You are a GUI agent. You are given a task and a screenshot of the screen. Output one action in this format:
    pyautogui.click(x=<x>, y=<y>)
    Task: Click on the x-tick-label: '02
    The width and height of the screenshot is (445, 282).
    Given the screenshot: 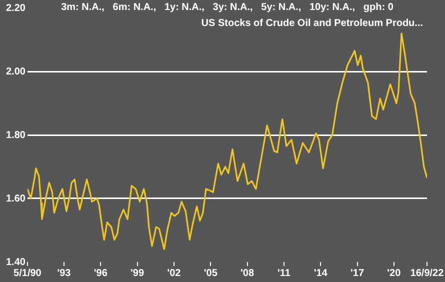 What is the action you would take?
    pyautogui.click(x=174, y=273)
    